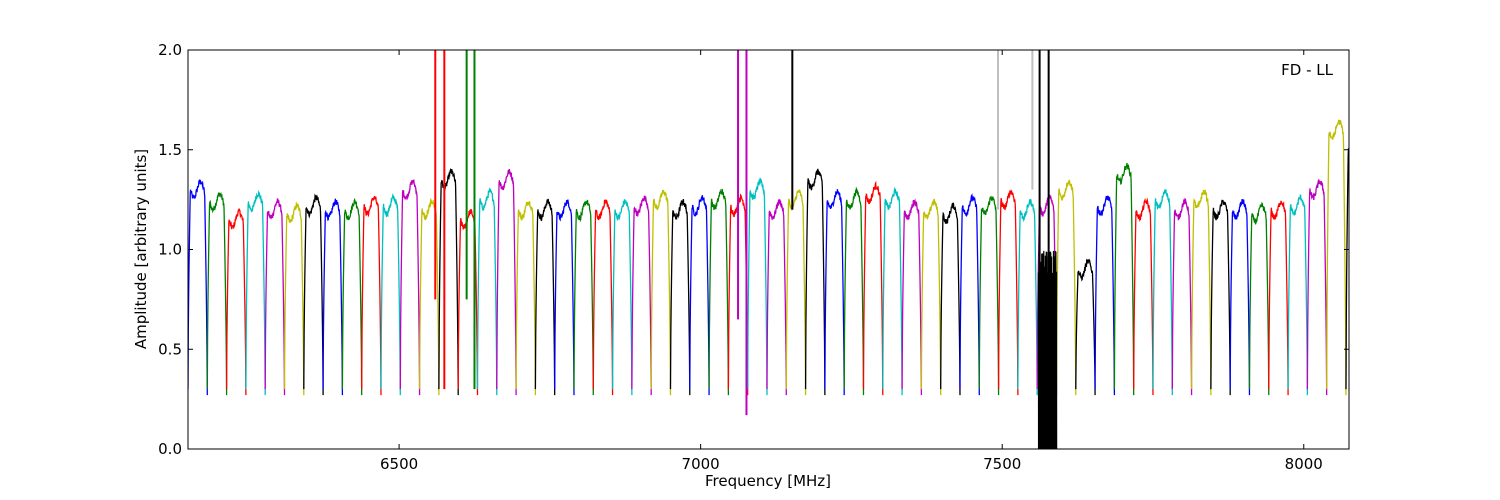 The image size is (1500, 500). I want to click on x-tick-label-1: 7000, so click(701, 464).